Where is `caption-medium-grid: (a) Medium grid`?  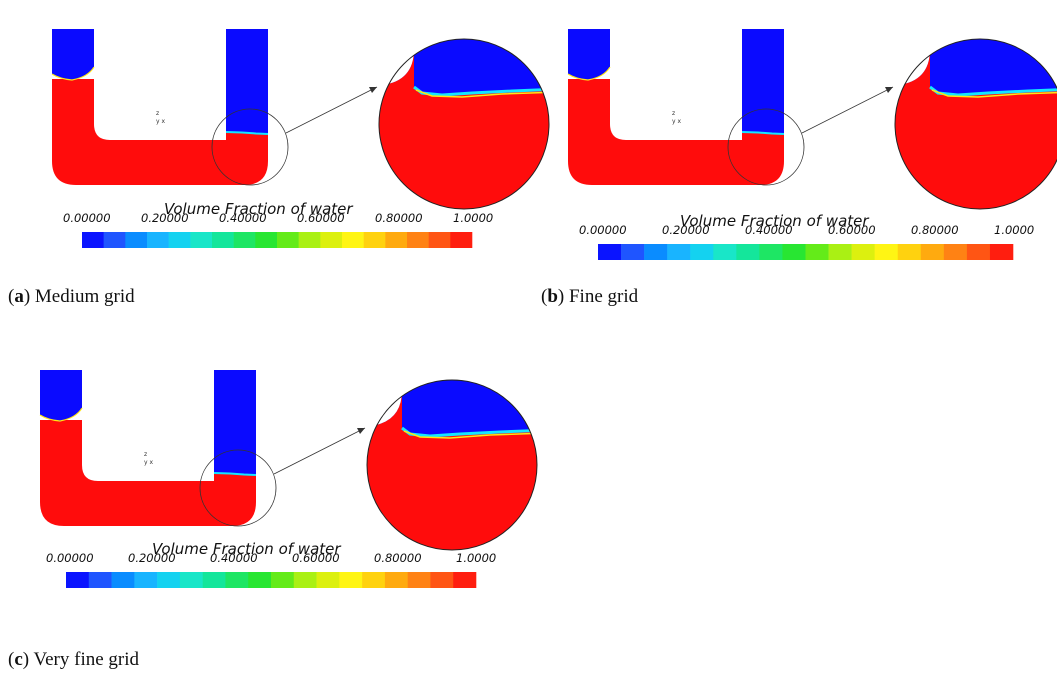
caption-medium-grid: (a) Medium grid is located at coordinates (71, 297).